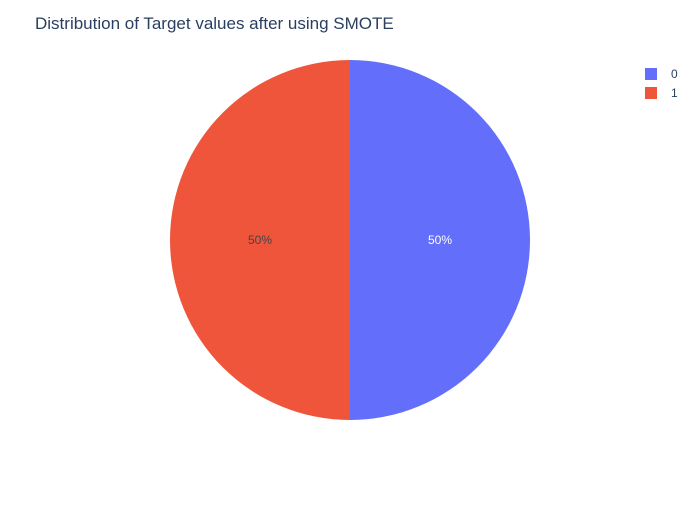  What do you see at coordinates (661, 74) in the screenshot?
I see `legend-item-0: 0` at bounding box center [661, 74].